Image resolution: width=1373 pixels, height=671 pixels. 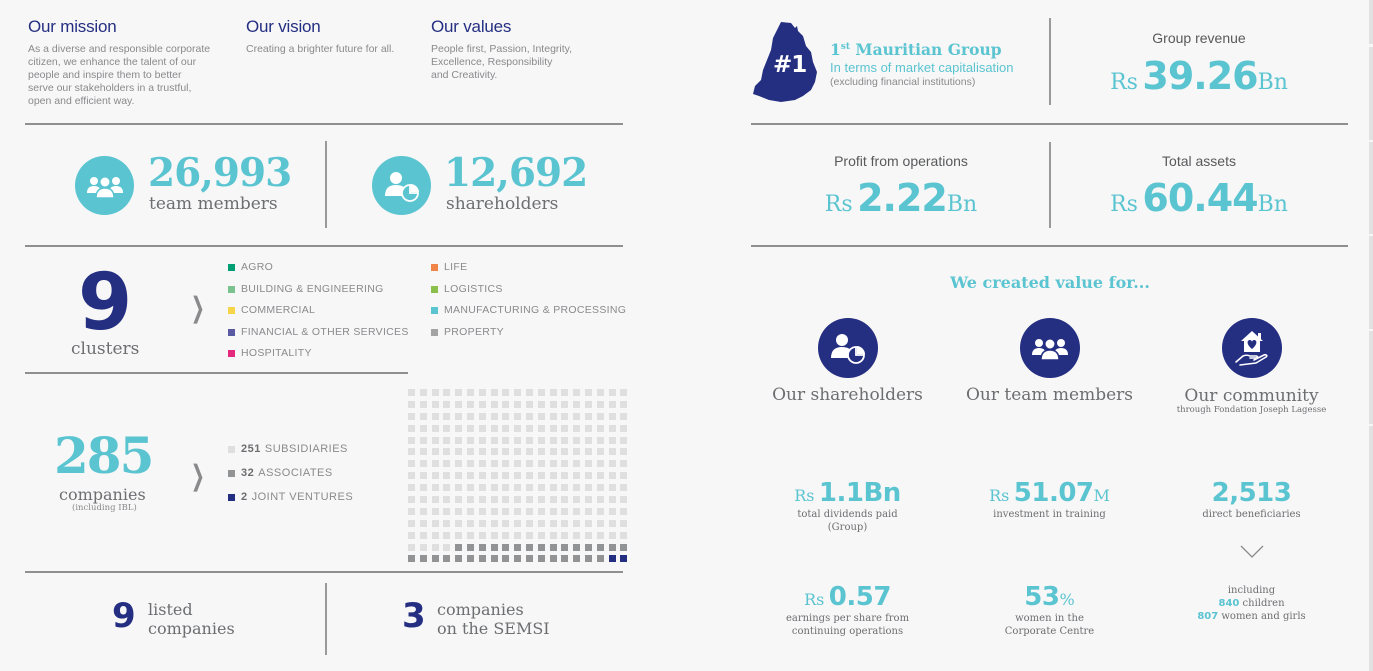 What do you see at coordinates (790, 65) in the screenshot?
I see `rank-badge: #1` at bounding box center [790, 65].